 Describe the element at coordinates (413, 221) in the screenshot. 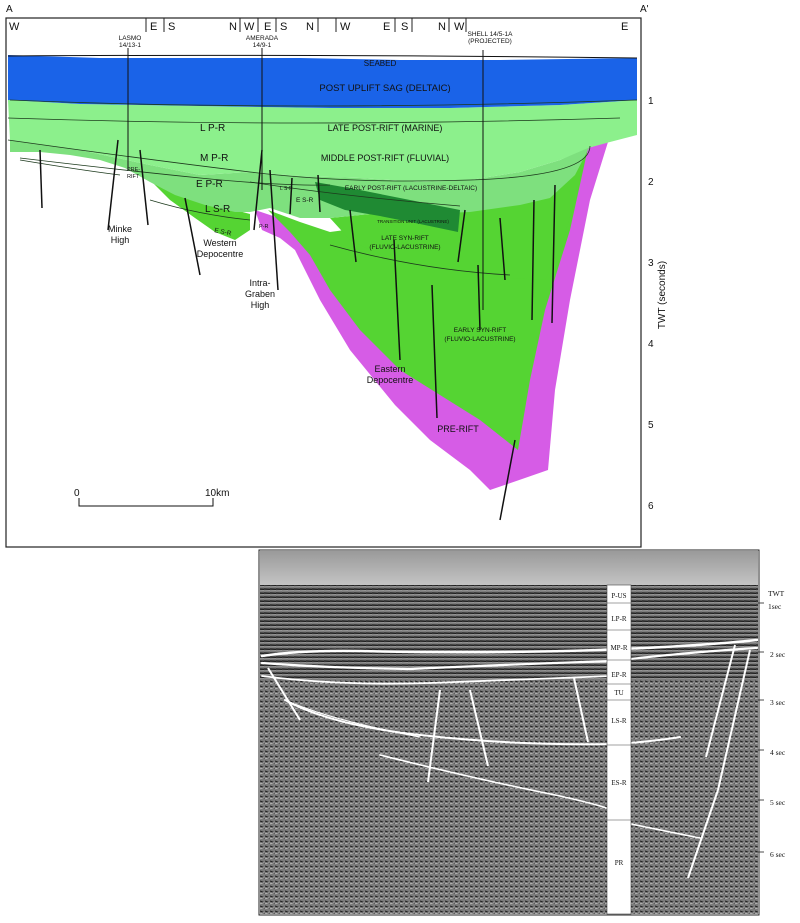

I see `transition-unit-label: TRANSITION UNIT (LACUSTRINE)` at that location.